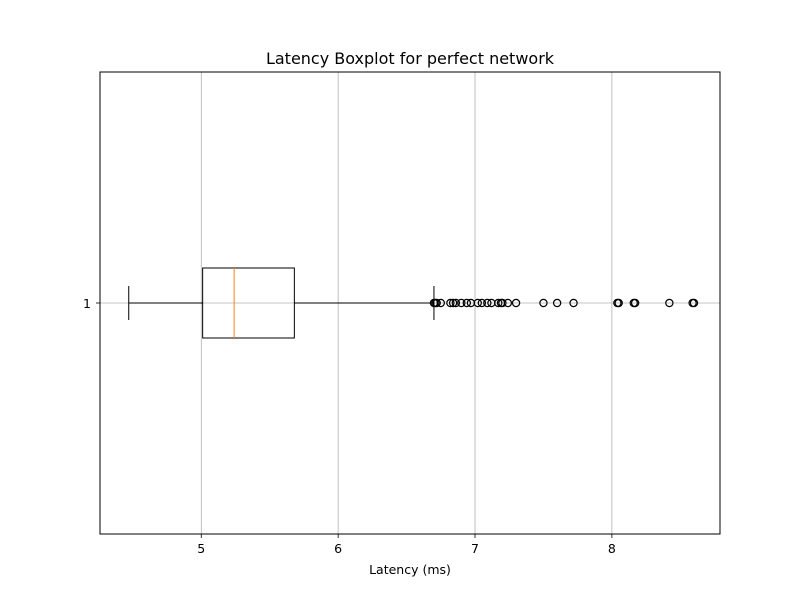 The width and height of the screenshot is (800, 600). What do you see at coordinates (410, 569) in the screenshot?
I see `x-axis-label: Latency (ms)` at bounding box center [410, 569].